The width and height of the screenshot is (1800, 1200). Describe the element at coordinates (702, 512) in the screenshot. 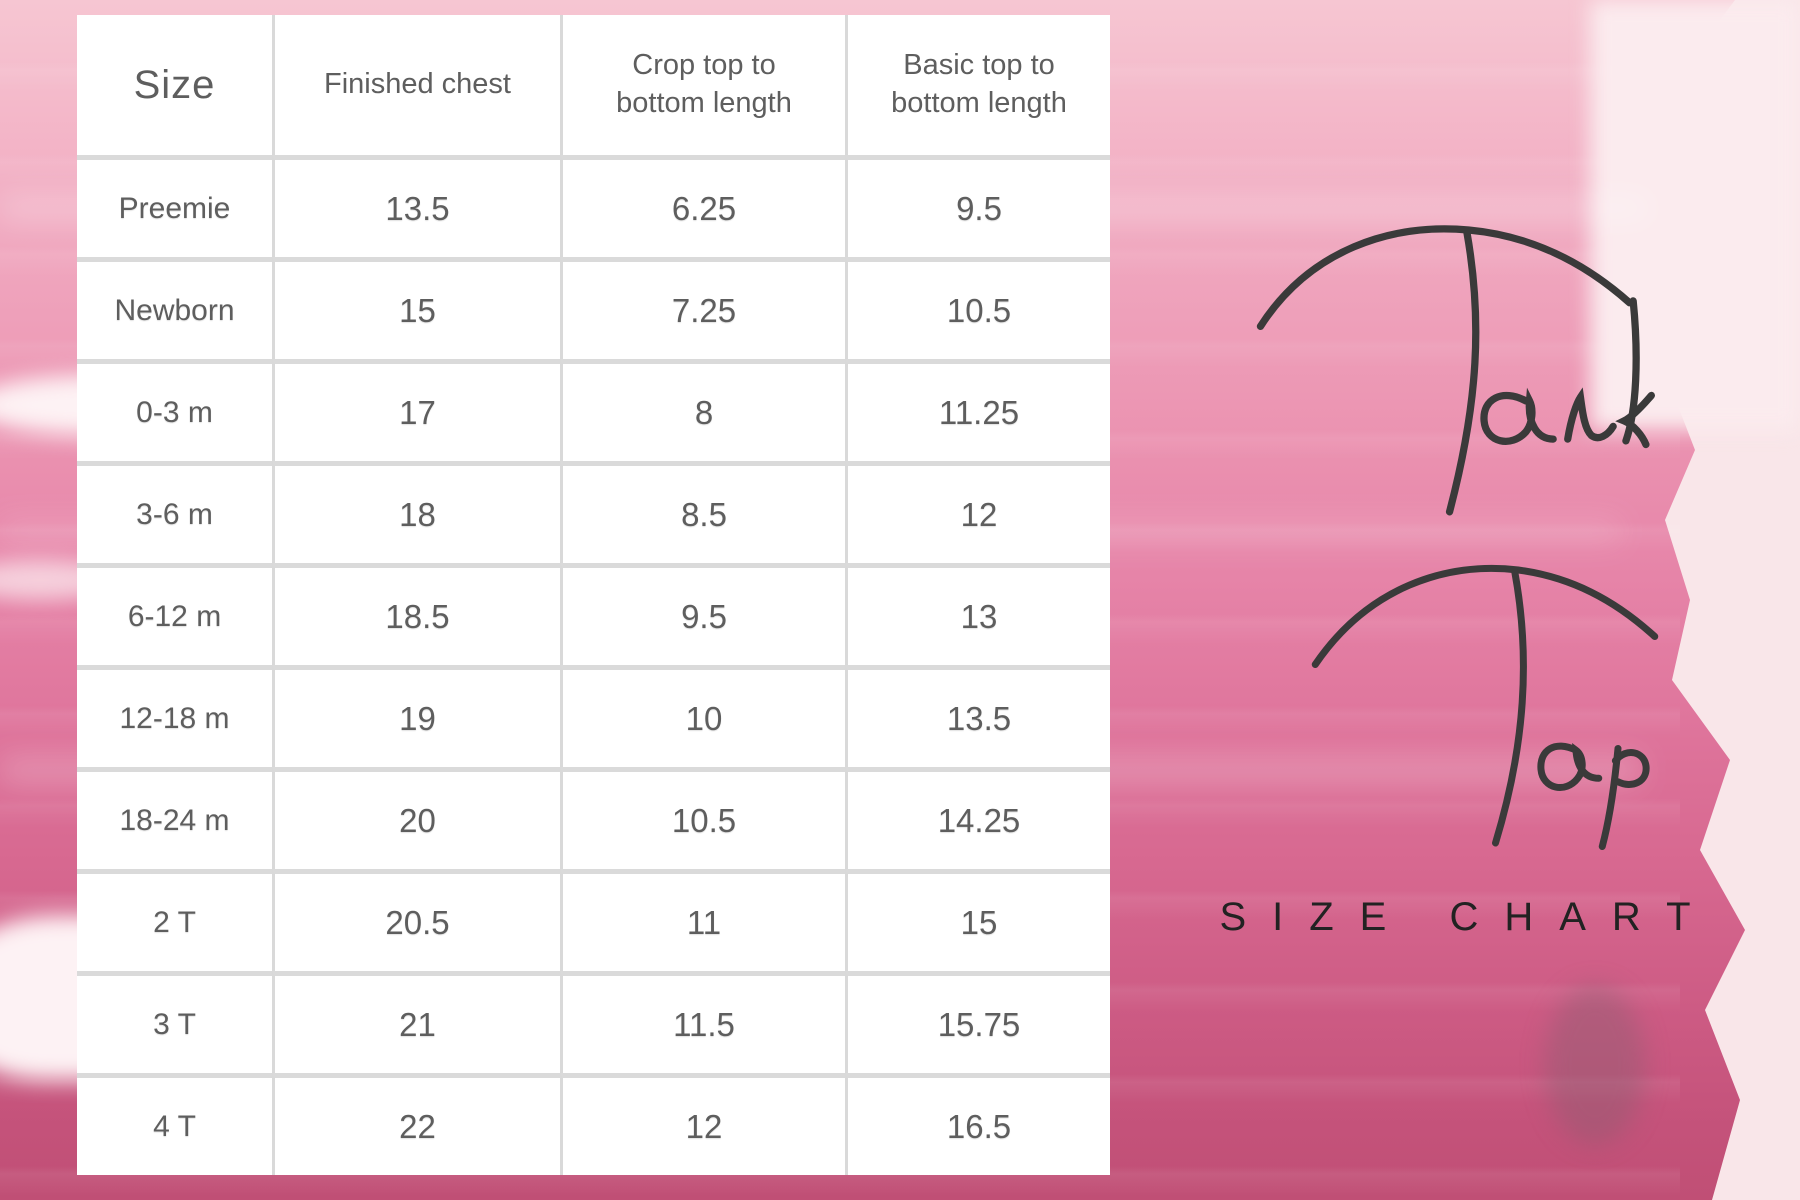

I see `measurement-value: 8.5` at that location.